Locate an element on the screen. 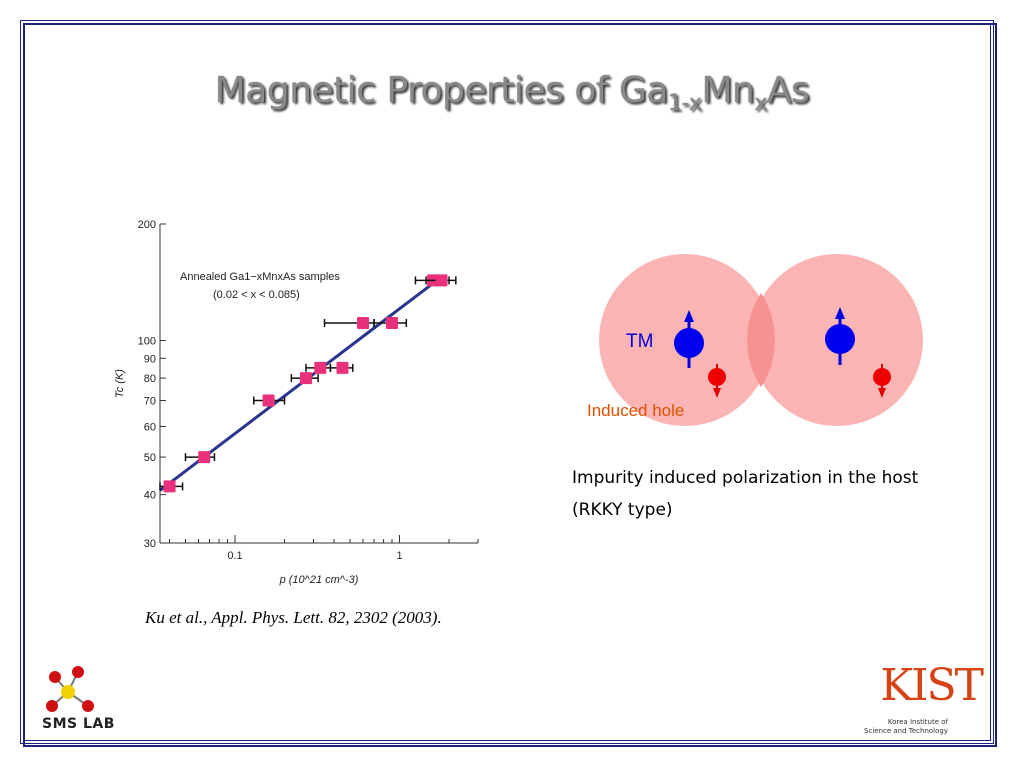 This screenshot has height=768, width=1024. hole-spin-down-icon is located at coordinates (717, 381).